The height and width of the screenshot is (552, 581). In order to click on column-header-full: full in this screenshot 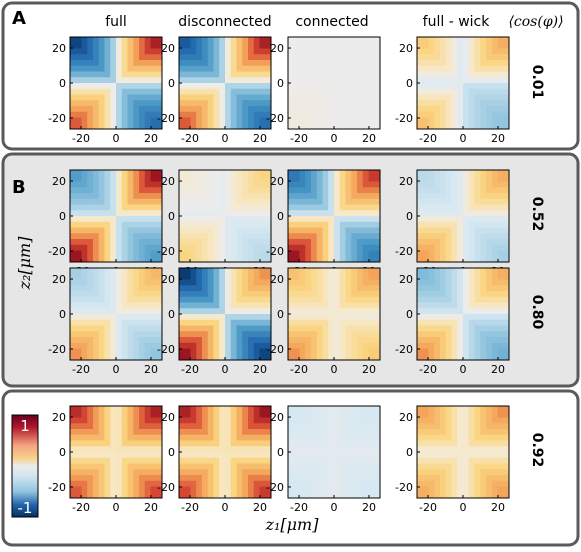, I will do `click(116, 22)`.